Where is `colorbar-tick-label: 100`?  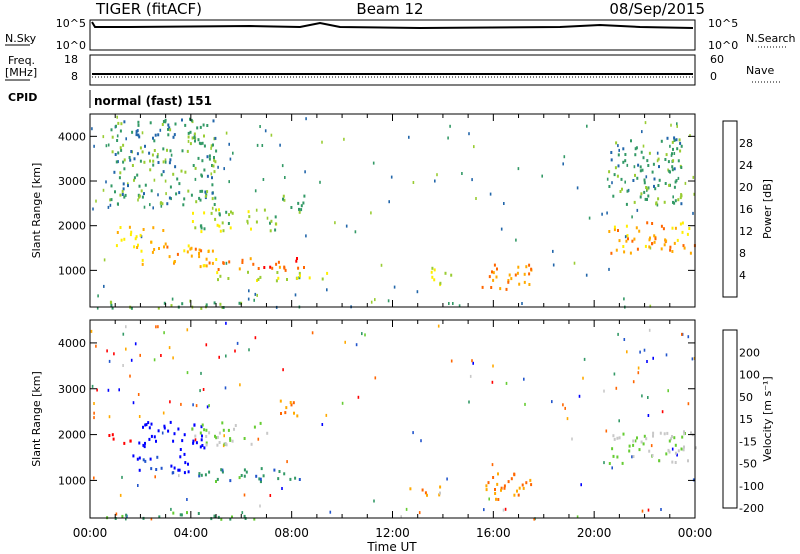
colorbar-tick-label: 100 is located at coordinates (749, 375).